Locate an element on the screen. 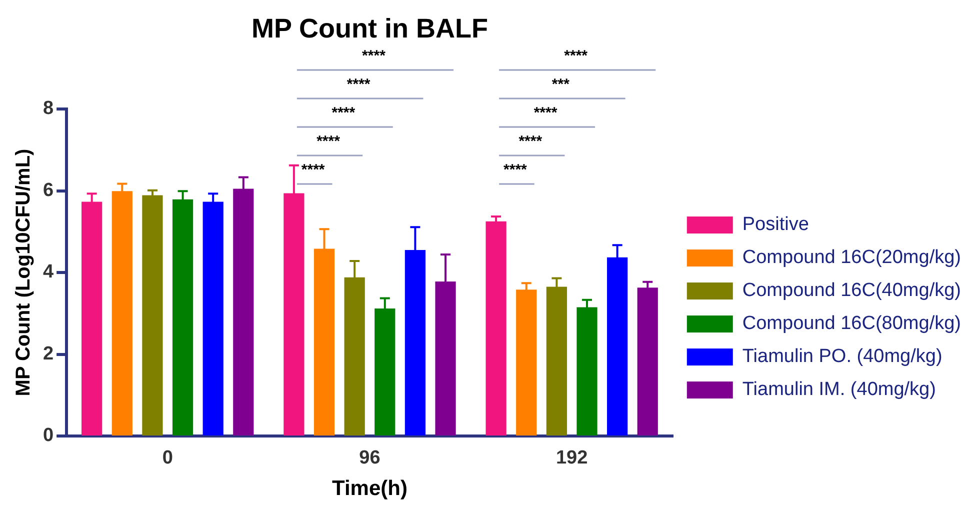 This screenshot has height=506, width=971. legend-label: Tiamulin IM. (40mg/kg) is located at coordinates (839, 389).